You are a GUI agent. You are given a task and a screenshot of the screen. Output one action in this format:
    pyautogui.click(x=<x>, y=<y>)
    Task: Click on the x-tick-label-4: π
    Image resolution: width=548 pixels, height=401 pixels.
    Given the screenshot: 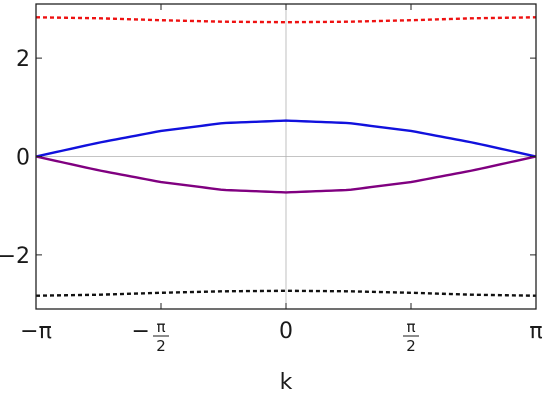 What is the action you would take?
    pyautogui.click(x=535, y=331)
    